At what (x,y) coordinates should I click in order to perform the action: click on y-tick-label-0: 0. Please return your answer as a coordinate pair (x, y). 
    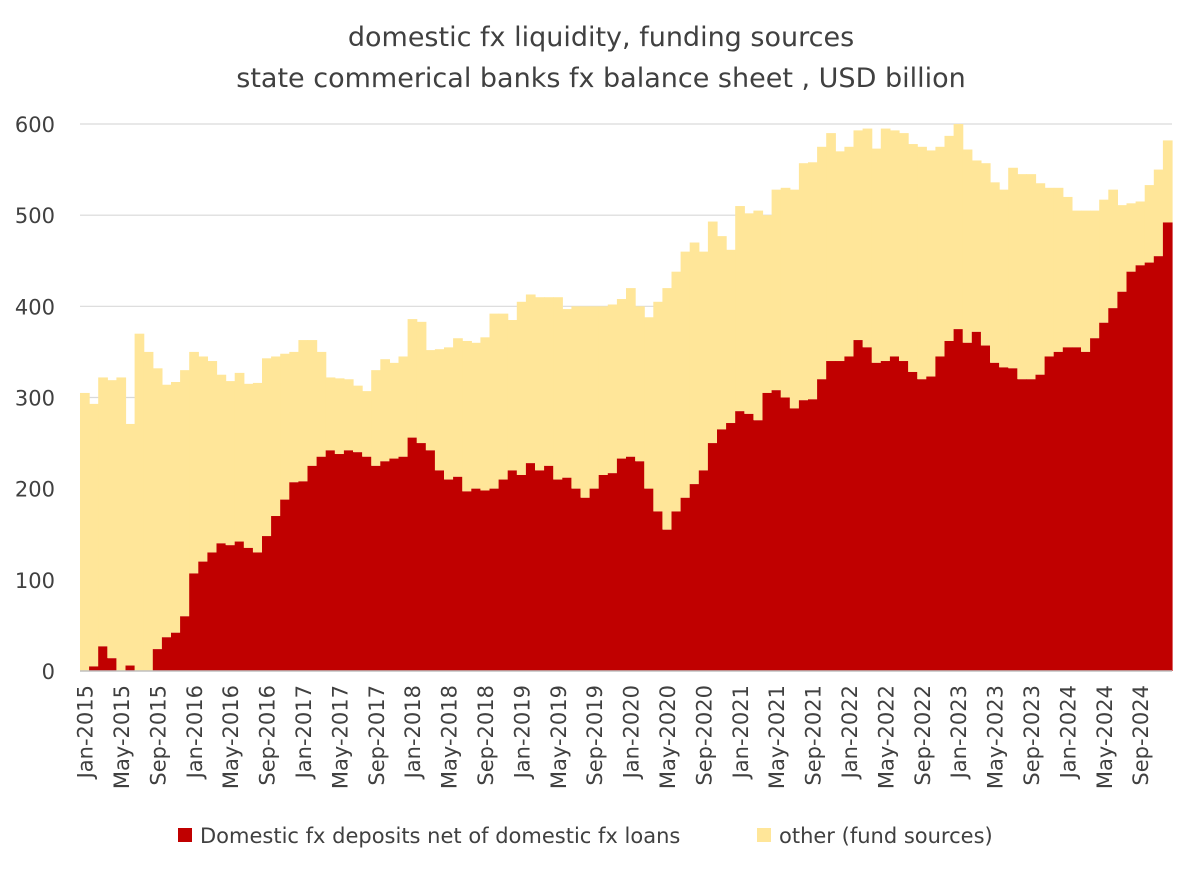
    Looking at the image, I should click on (48, 672).